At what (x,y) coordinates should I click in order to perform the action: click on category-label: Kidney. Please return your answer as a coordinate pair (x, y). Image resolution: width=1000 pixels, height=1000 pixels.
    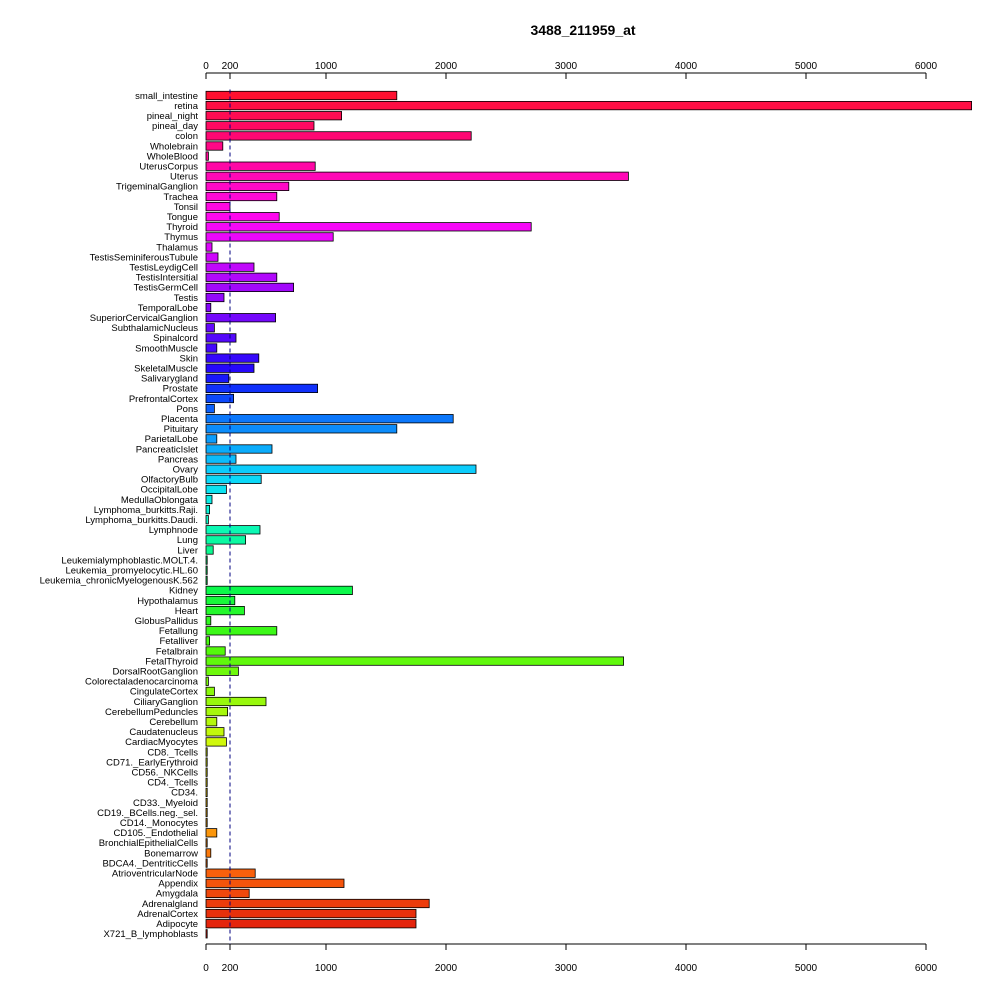
    Looking at the image, I should click on (183, 591).